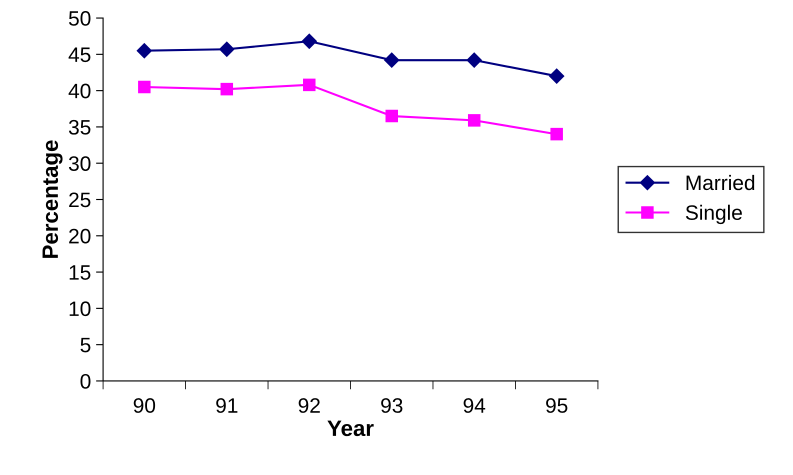 This screenshot has height=475, width=793. I want to click on x-tick-label: 91, so click(227, 405).